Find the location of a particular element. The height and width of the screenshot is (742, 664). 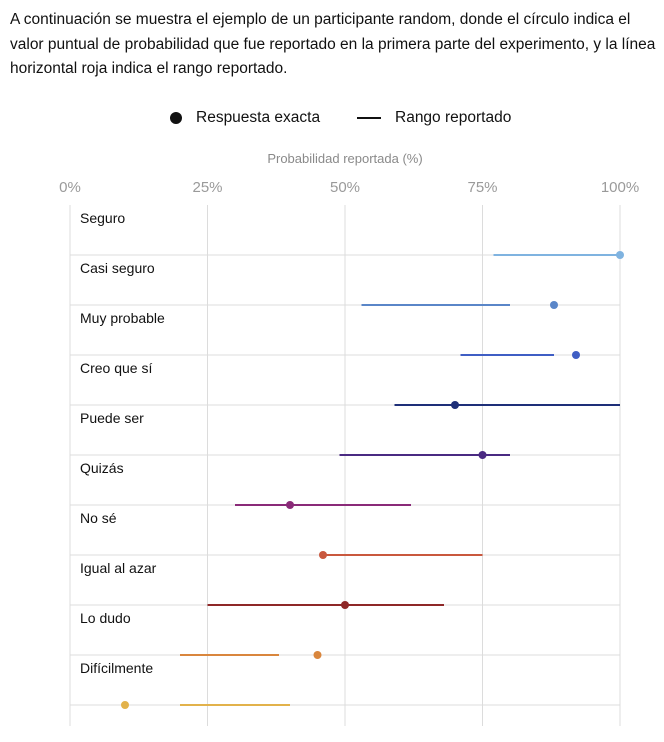

tick-label: 100% is located at coordinates (620, 187).